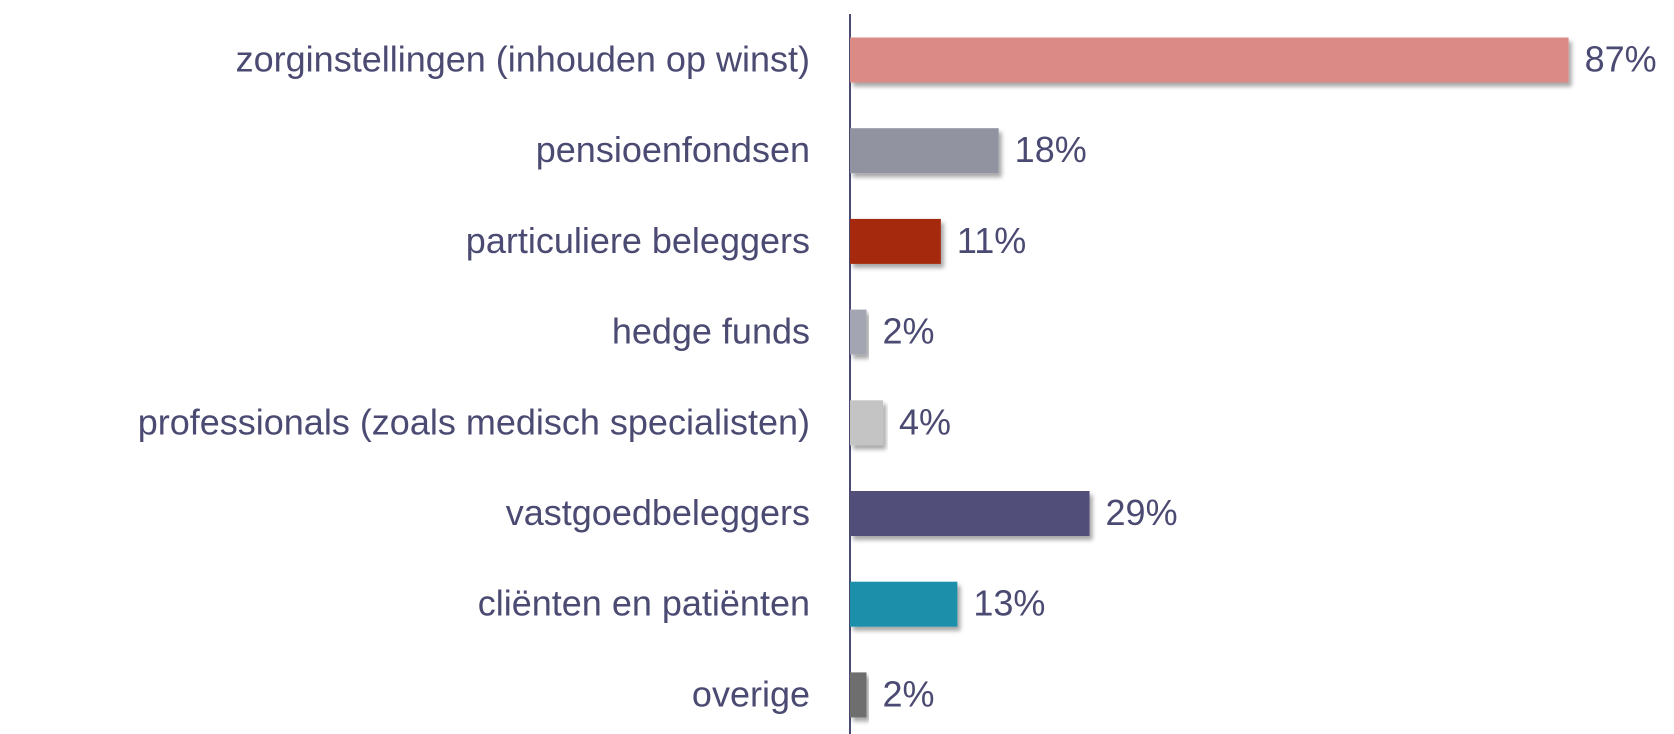 The height and width of the screenshot is (734, 1674). I want to click on value-label: 29%, so click(1142, 512).